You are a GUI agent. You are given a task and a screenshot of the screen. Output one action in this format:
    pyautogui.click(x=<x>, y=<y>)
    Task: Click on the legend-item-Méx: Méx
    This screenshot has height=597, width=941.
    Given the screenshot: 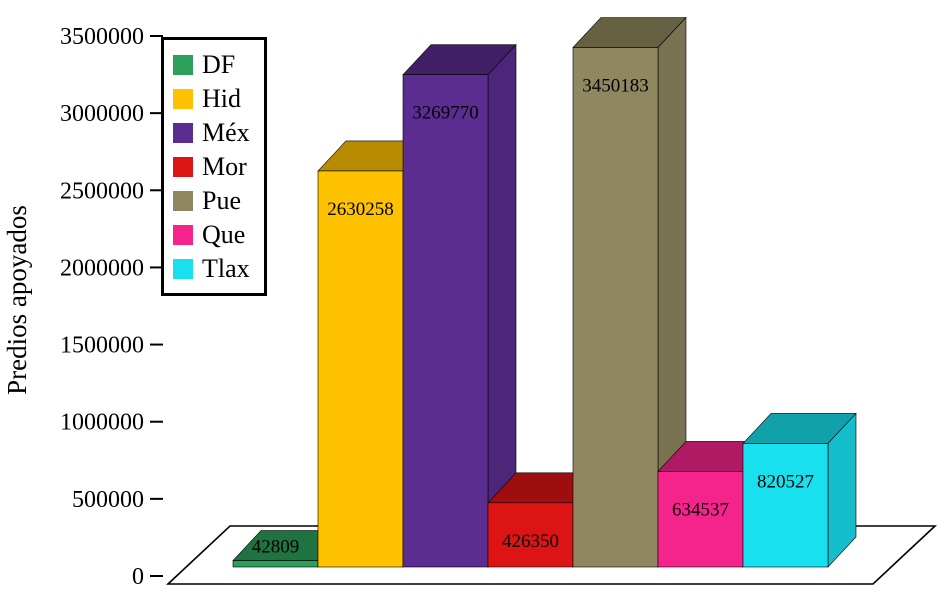 What is the action you would take?
    pyautogui.click(x=211, y=132)
    